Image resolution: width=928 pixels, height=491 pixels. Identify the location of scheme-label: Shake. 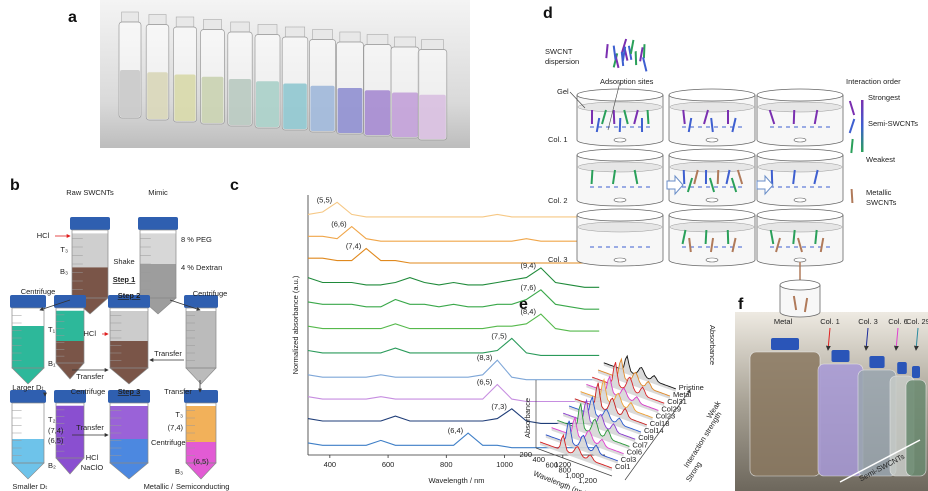
(123, 261).